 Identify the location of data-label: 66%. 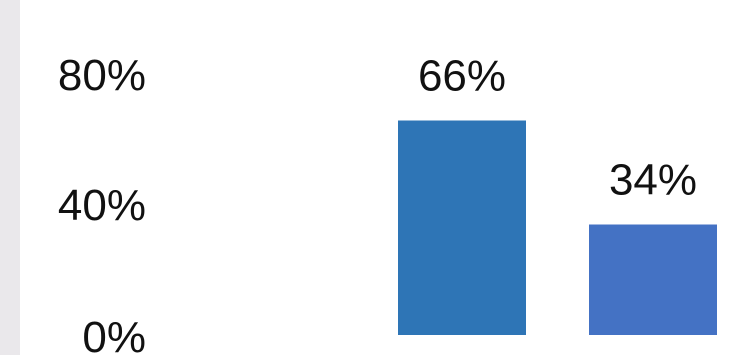
(462, 76).